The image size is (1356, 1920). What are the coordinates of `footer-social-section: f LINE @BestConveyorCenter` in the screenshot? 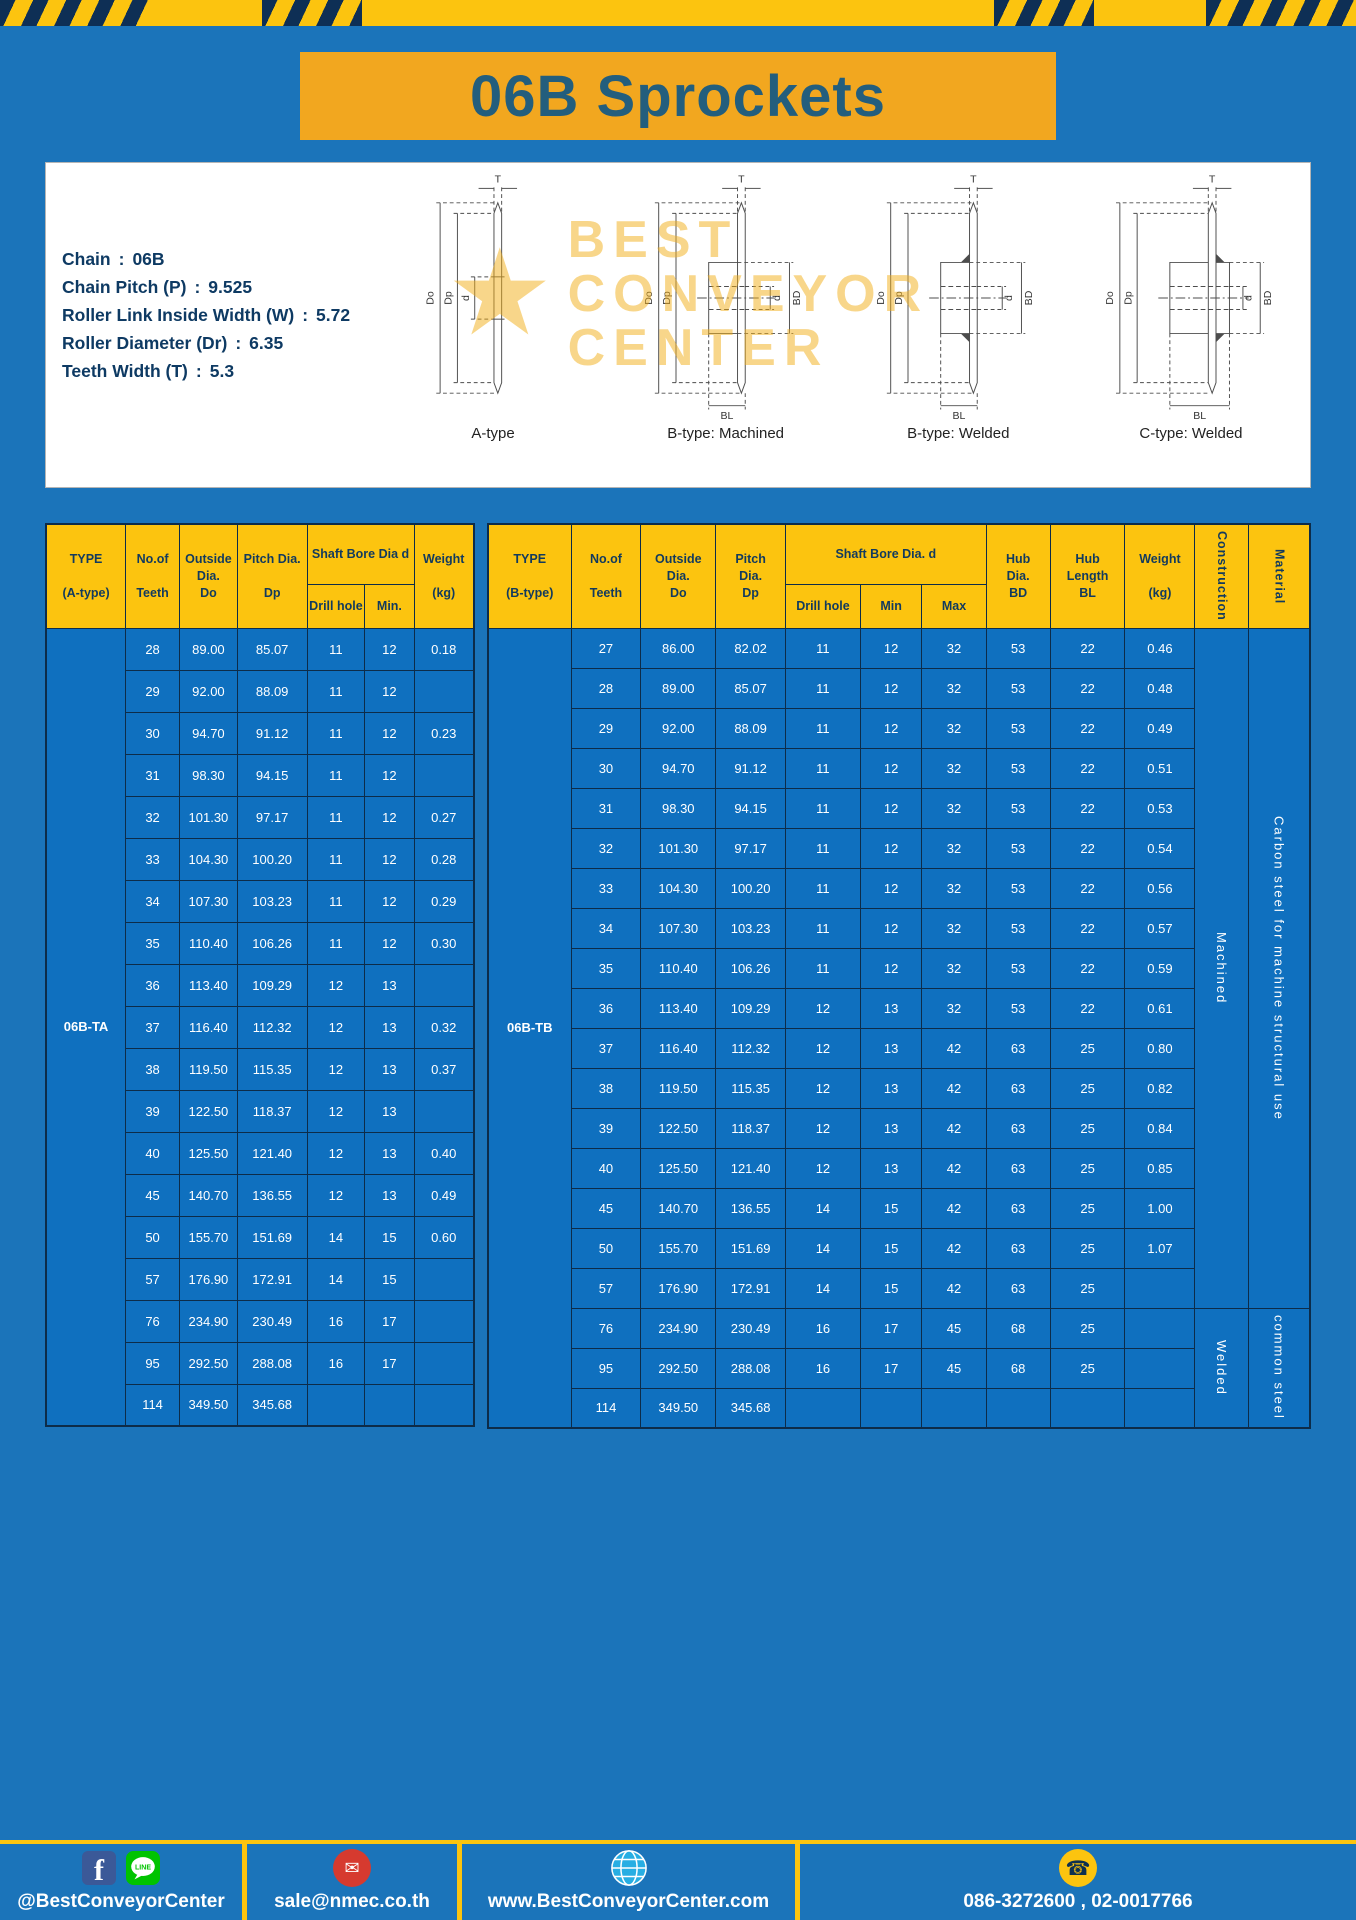 It's located at (123, 1882).